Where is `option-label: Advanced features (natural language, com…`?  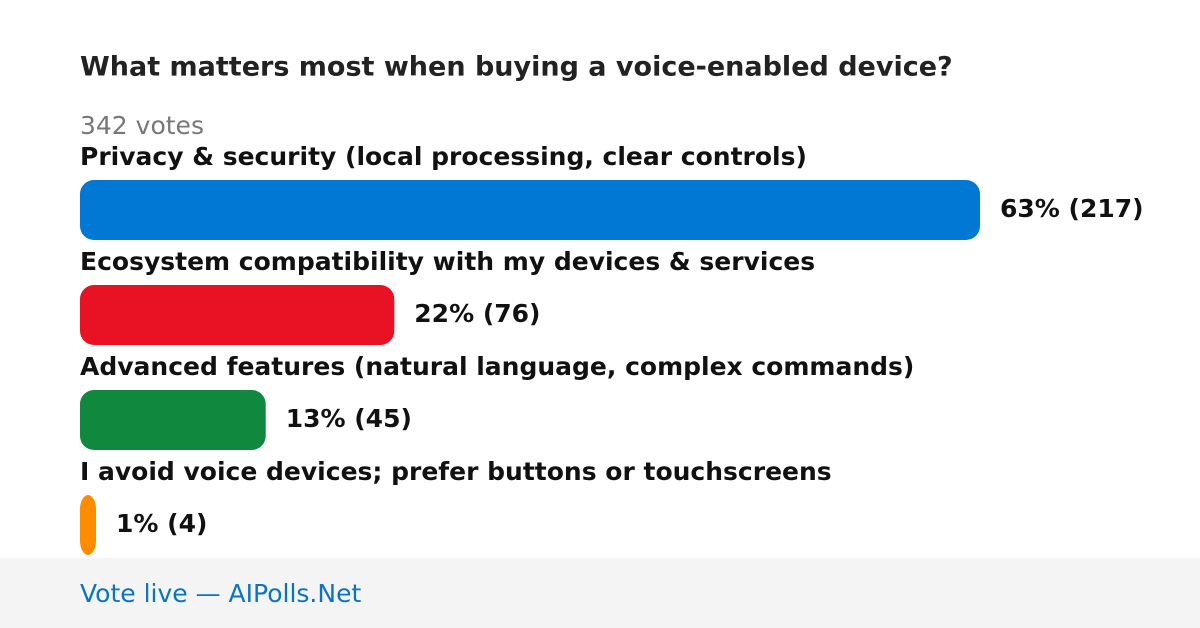 option-label: Advanced features (natural language, com… is located at coordinates (497, 366).